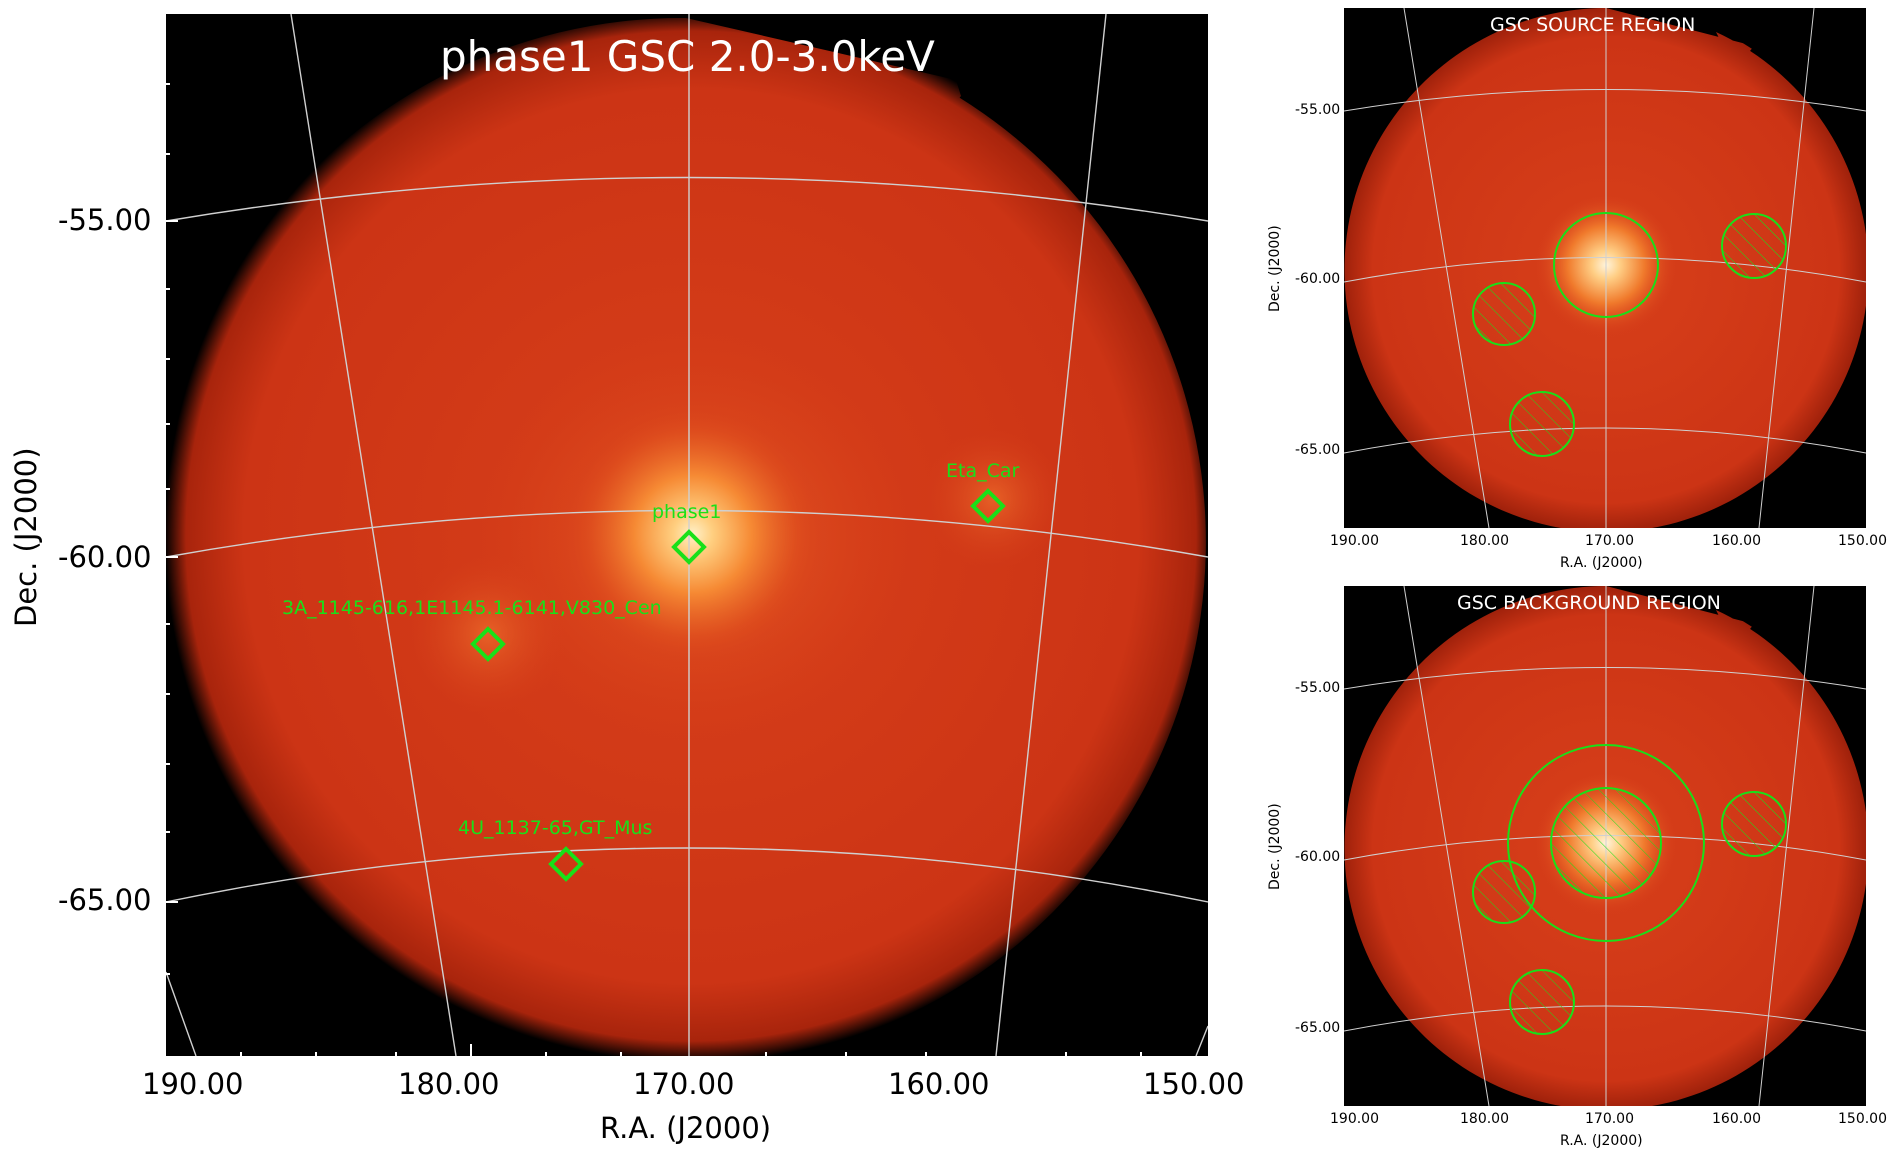 The image size is (1889, 1156). What do you see at coordinates (983, 471) in the screenshot?
I see `source-label-eta-car: Eta_Car` at bounding box center [983, 471].